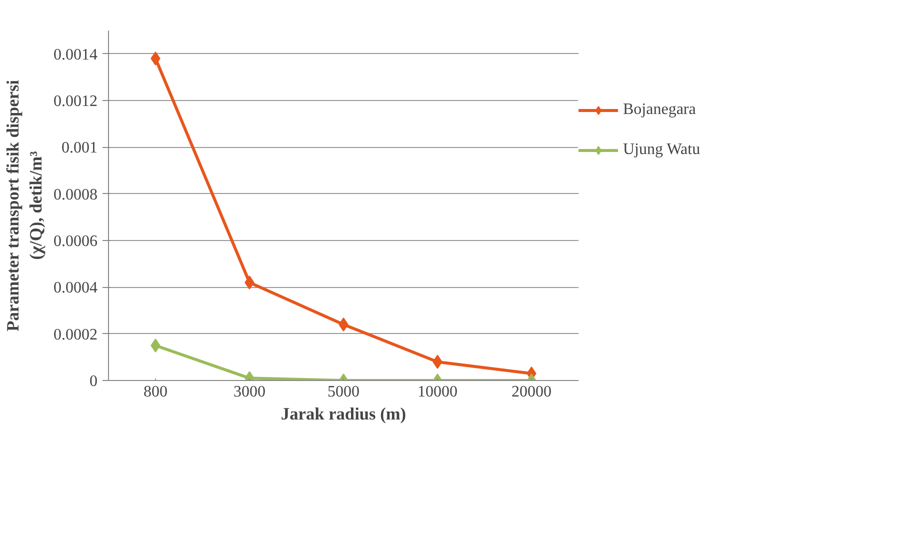 This screenshot has height=548, width=901. What do you see at coordinates (438, 392) in the screenshot?
I see `x-tick-label: 10000` at bounding box center [438, 392].